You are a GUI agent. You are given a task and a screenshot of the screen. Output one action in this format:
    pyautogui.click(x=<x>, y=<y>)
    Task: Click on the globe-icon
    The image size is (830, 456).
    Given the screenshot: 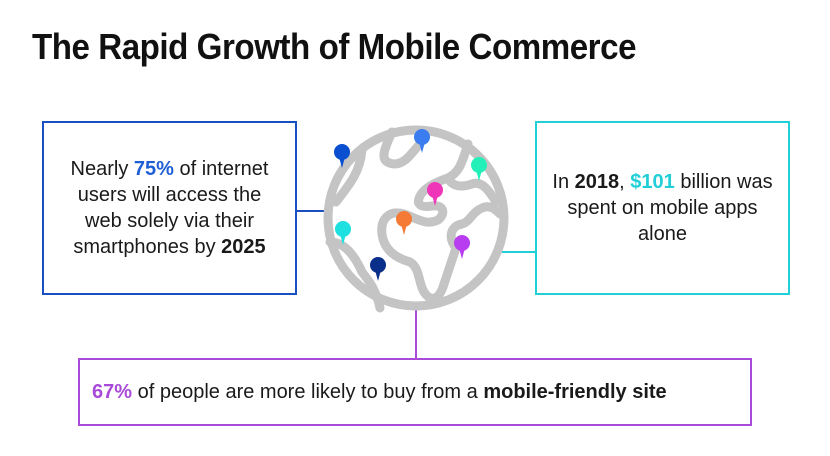 What is the action you would take?
    pyautogui.click(x=416, y=219)
    